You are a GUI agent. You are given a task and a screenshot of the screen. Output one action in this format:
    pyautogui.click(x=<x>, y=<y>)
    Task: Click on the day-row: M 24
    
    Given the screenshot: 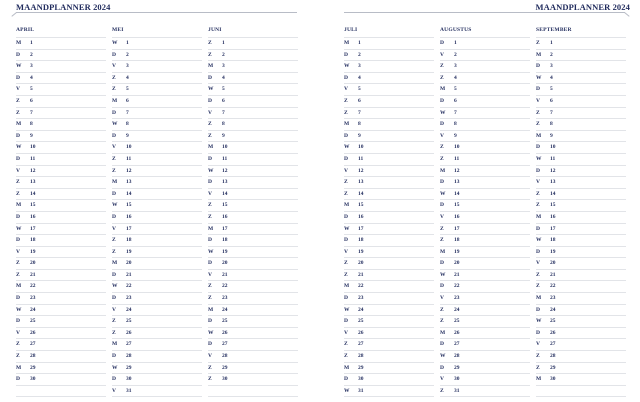 What is the action you would take?
    pyautogui.click(x=253, y=311)
    